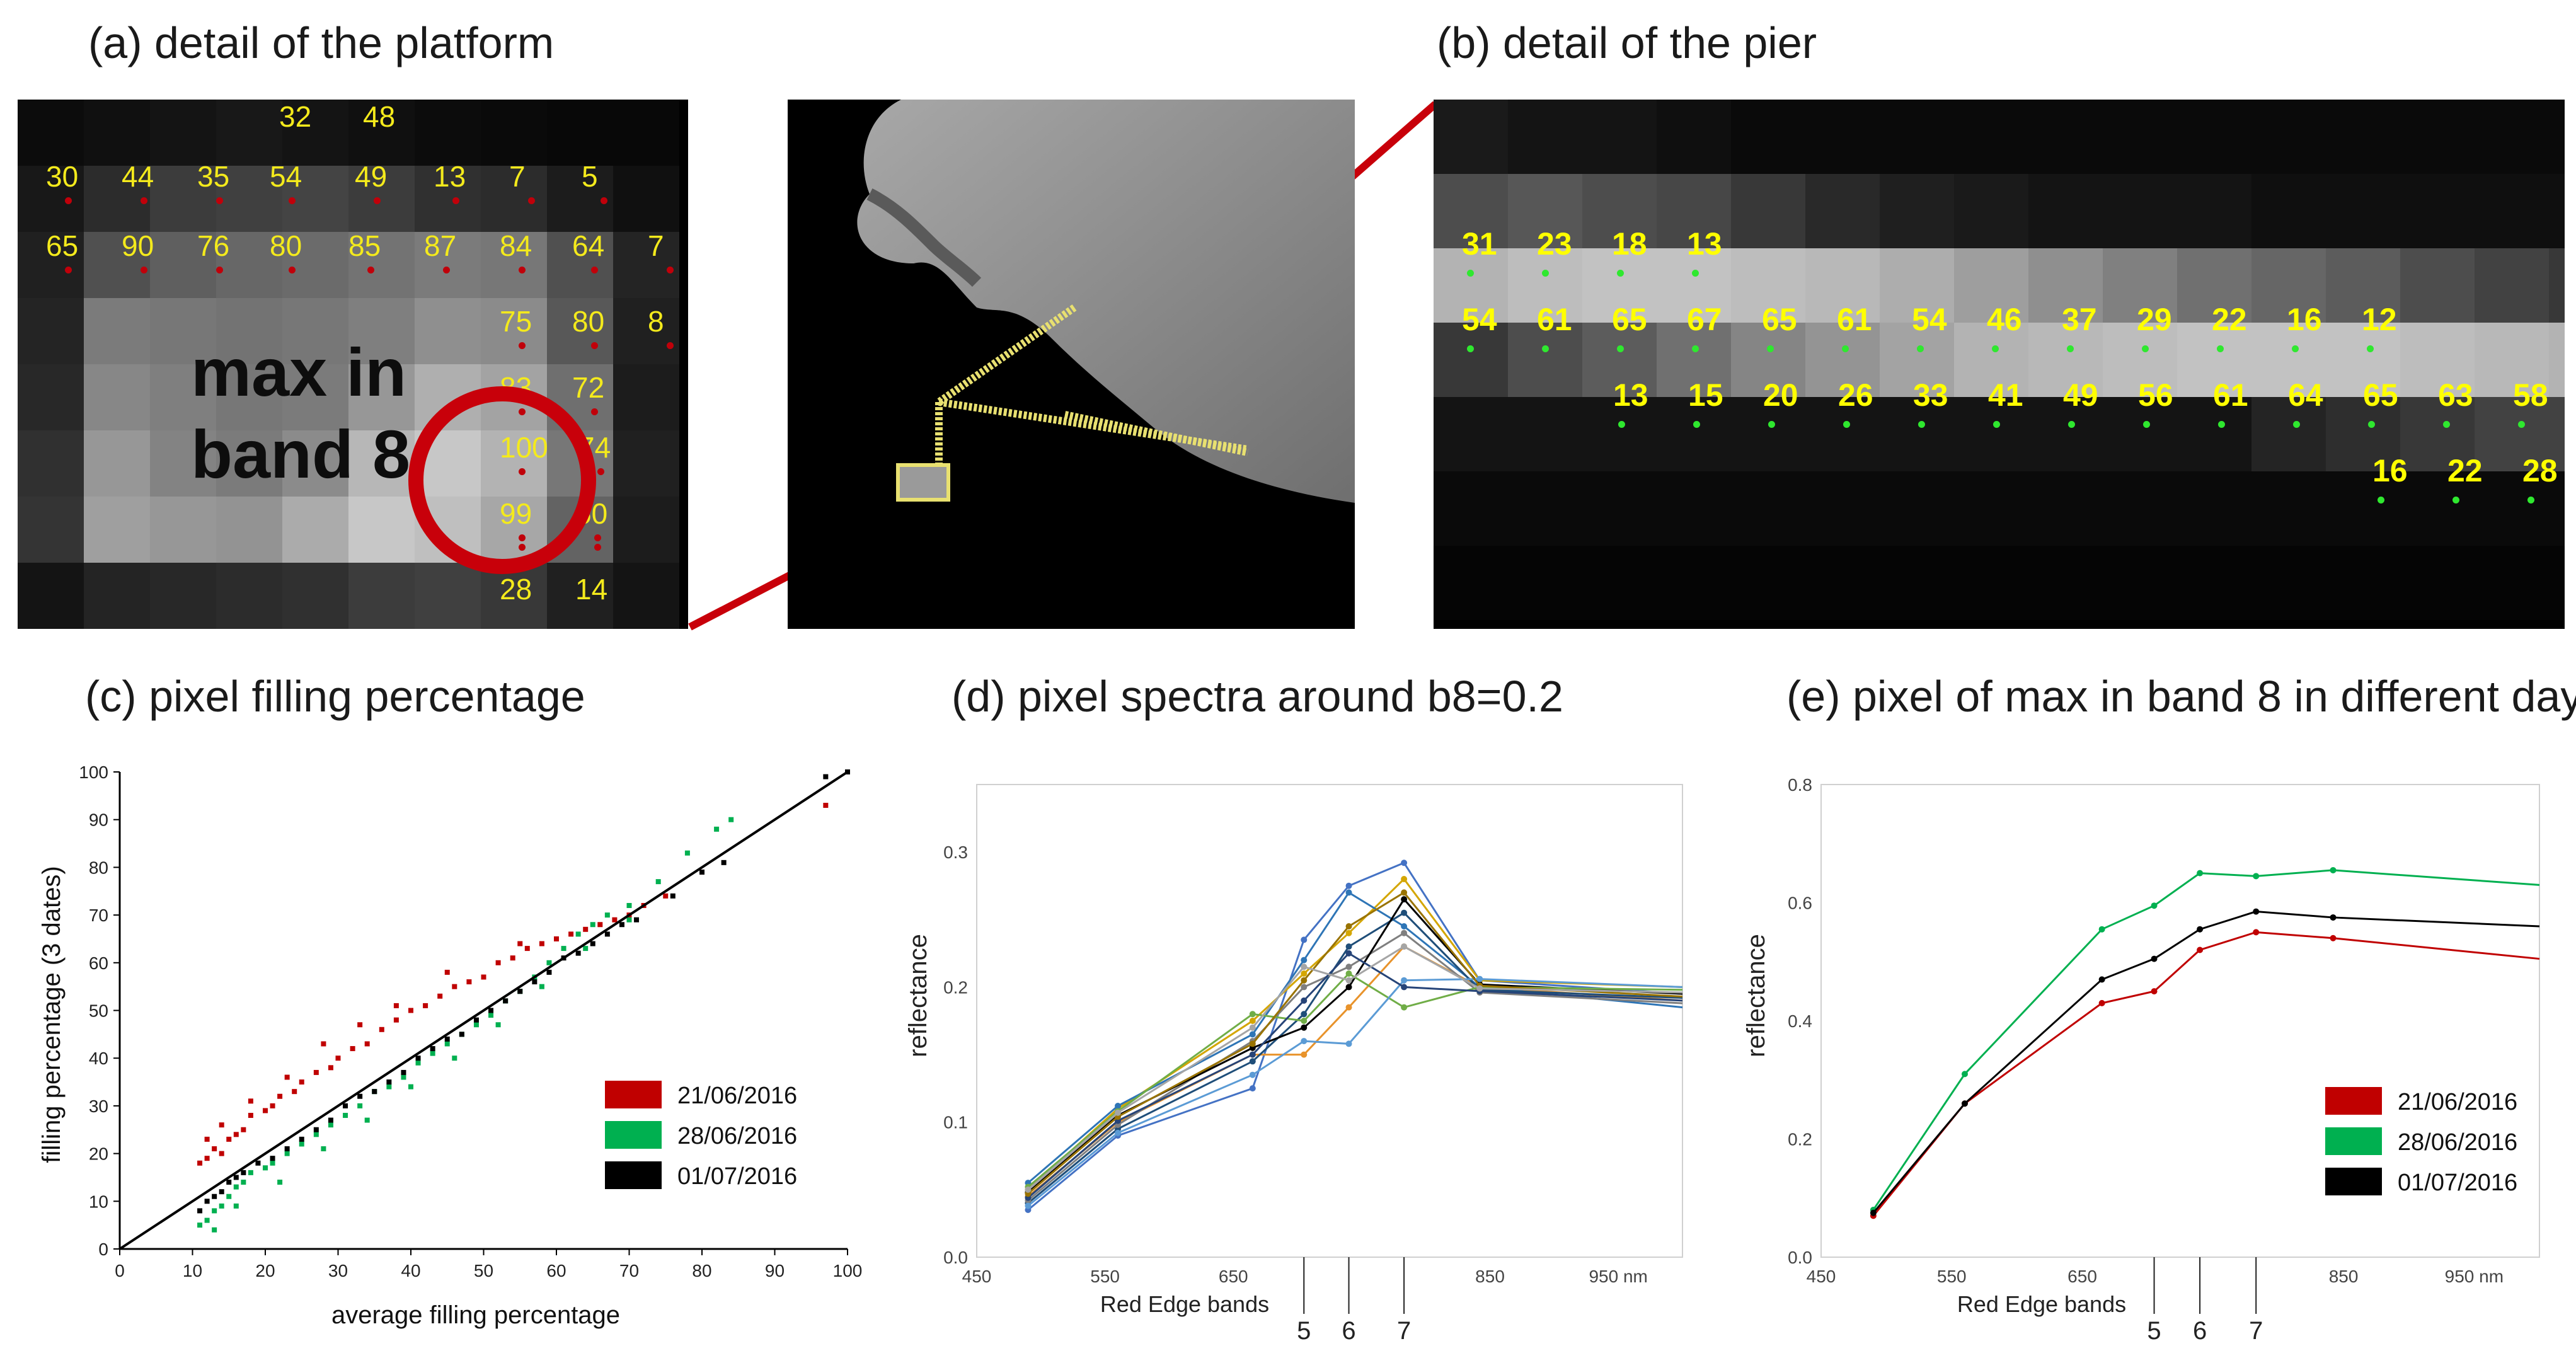  Describe the element at coordinates (98, 1058) in the screenshot. I see `c-ytick-label: 40` at that location.